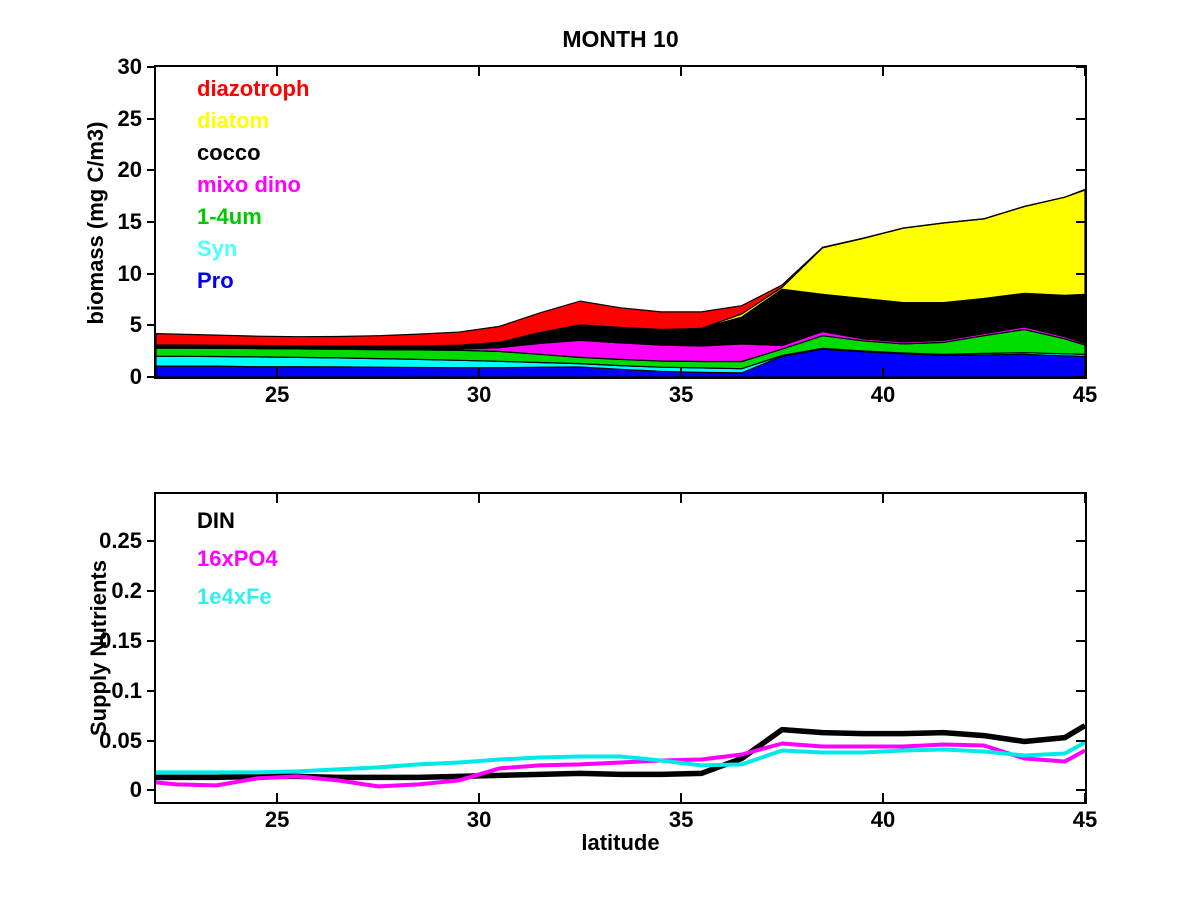 The width and height of the screenshot is (1200, 900). What do you see at coordinates (234, 596) in the screenshot?
I see `legend-item-1e4xFe: 1e4xFe` at bounding box center [234, 596].